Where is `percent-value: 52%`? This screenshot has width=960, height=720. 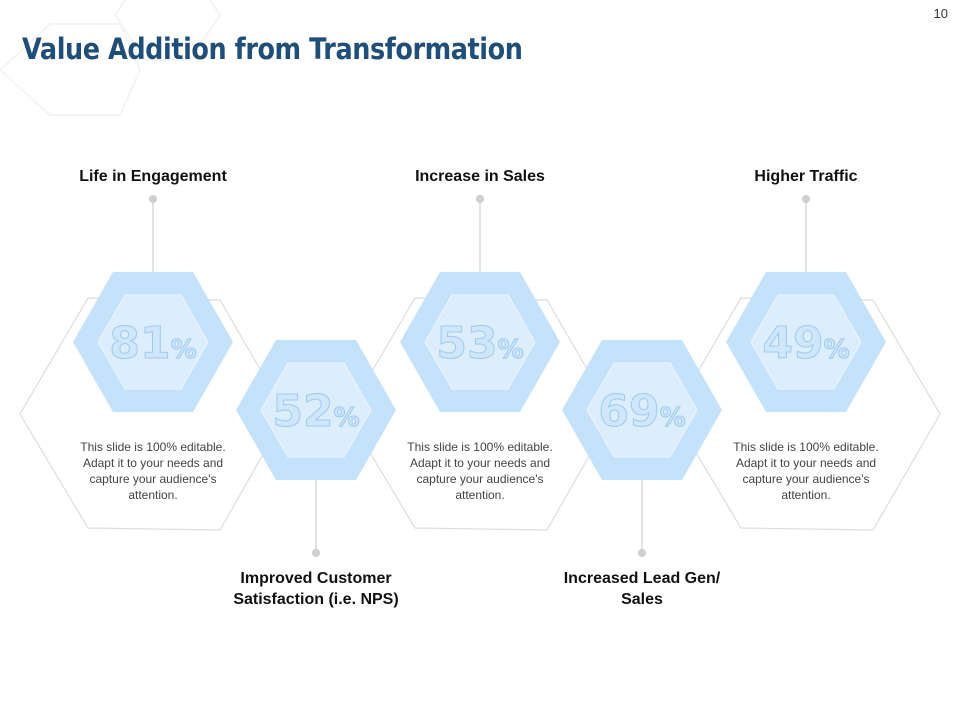
percent-value: 52% is located at coordinates (315, 411).